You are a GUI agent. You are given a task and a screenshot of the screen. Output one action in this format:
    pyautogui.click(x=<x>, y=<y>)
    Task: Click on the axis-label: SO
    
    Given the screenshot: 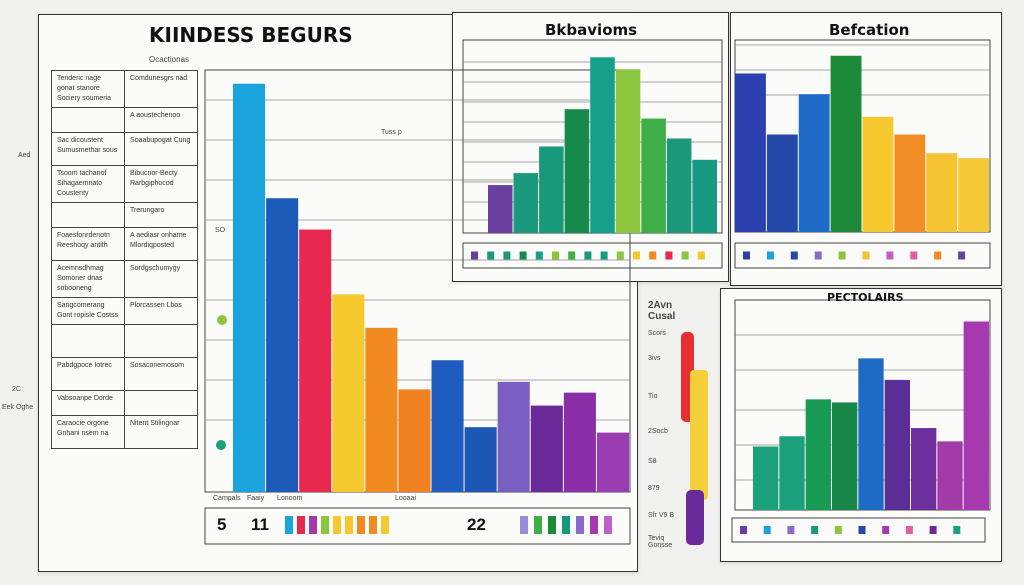 What is the action you would take?
    pyautogui.click(x=220, y=230)
    